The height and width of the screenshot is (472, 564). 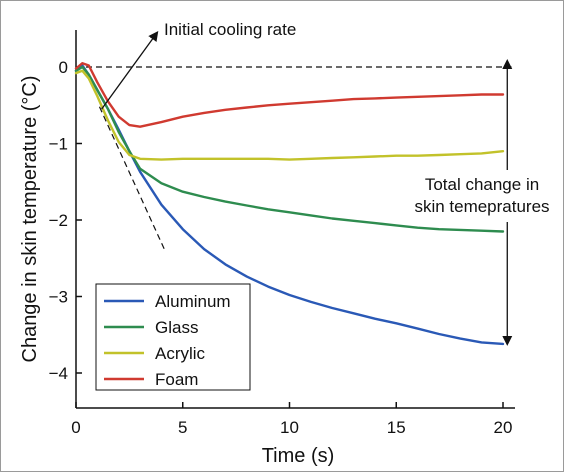 I want to click on y-tick-label: −3, so click(x=58, y=297).